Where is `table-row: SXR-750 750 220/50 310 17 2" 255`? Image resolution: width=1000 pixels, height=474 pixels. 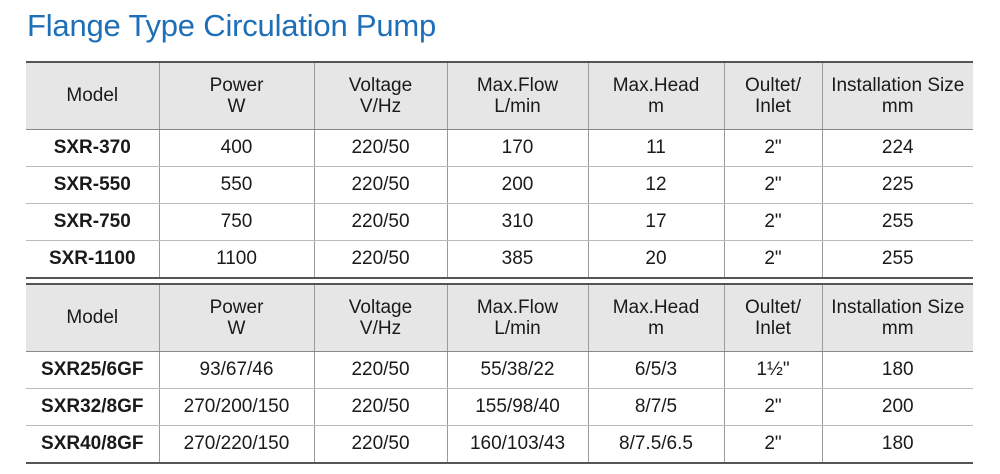 table-row: SXR-750 750 220/50 310 17 2" 255 is located at coordinates (499, 222).